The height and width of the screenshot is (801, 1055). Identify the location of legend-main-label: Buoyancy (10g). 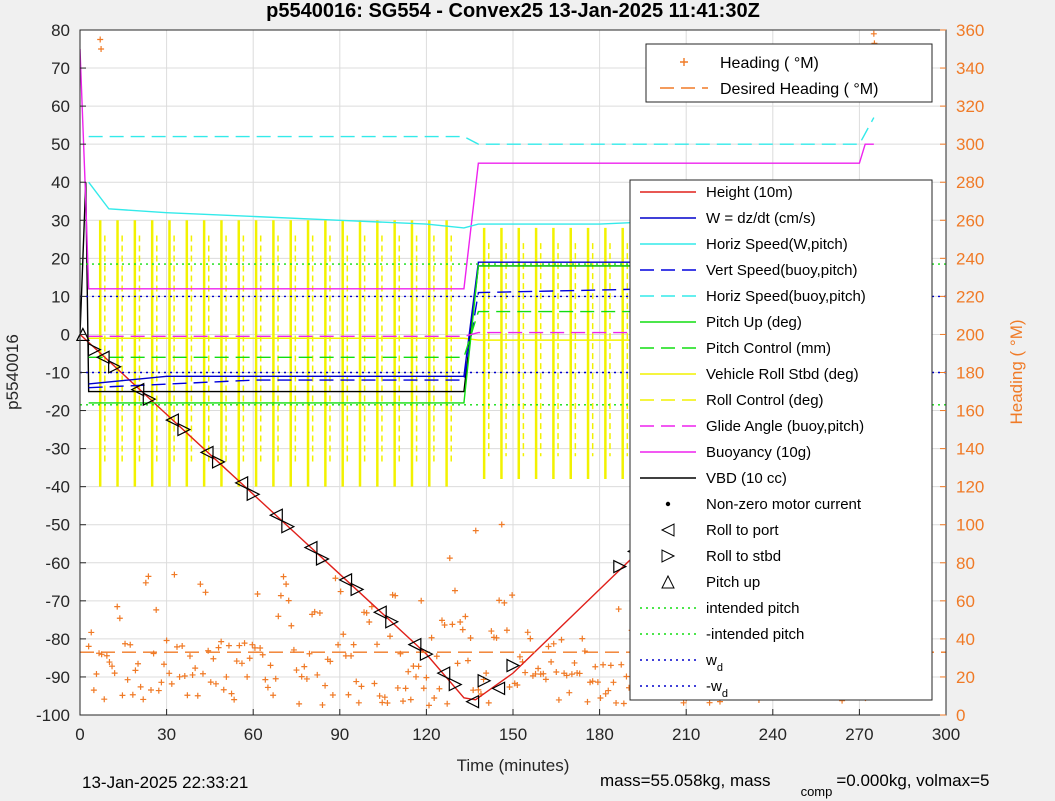
(758, 452).